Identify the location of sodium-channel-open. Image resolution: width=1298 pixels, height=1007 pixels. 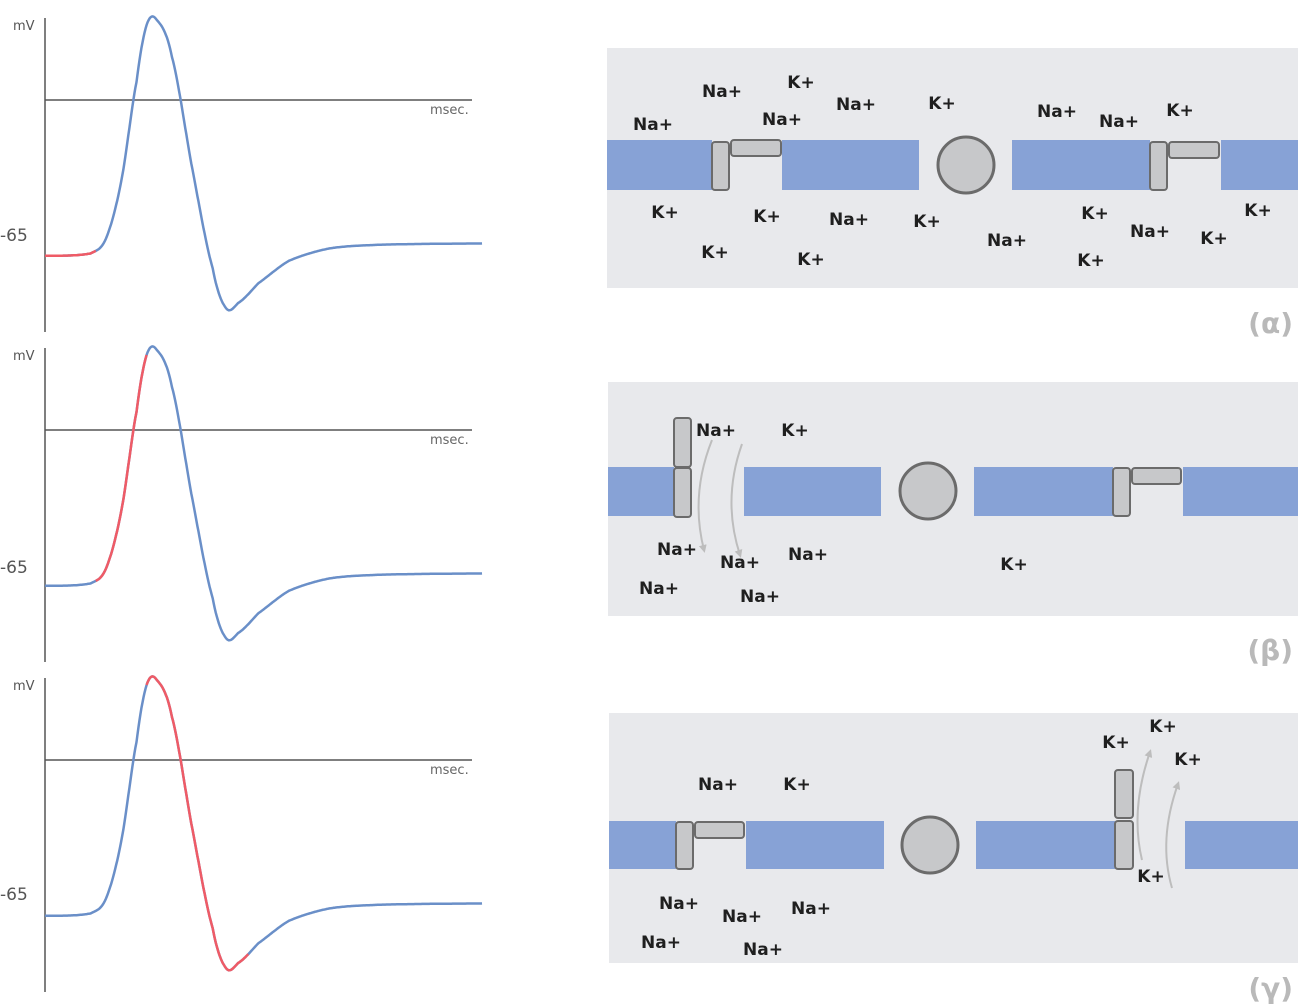
(682, 467).